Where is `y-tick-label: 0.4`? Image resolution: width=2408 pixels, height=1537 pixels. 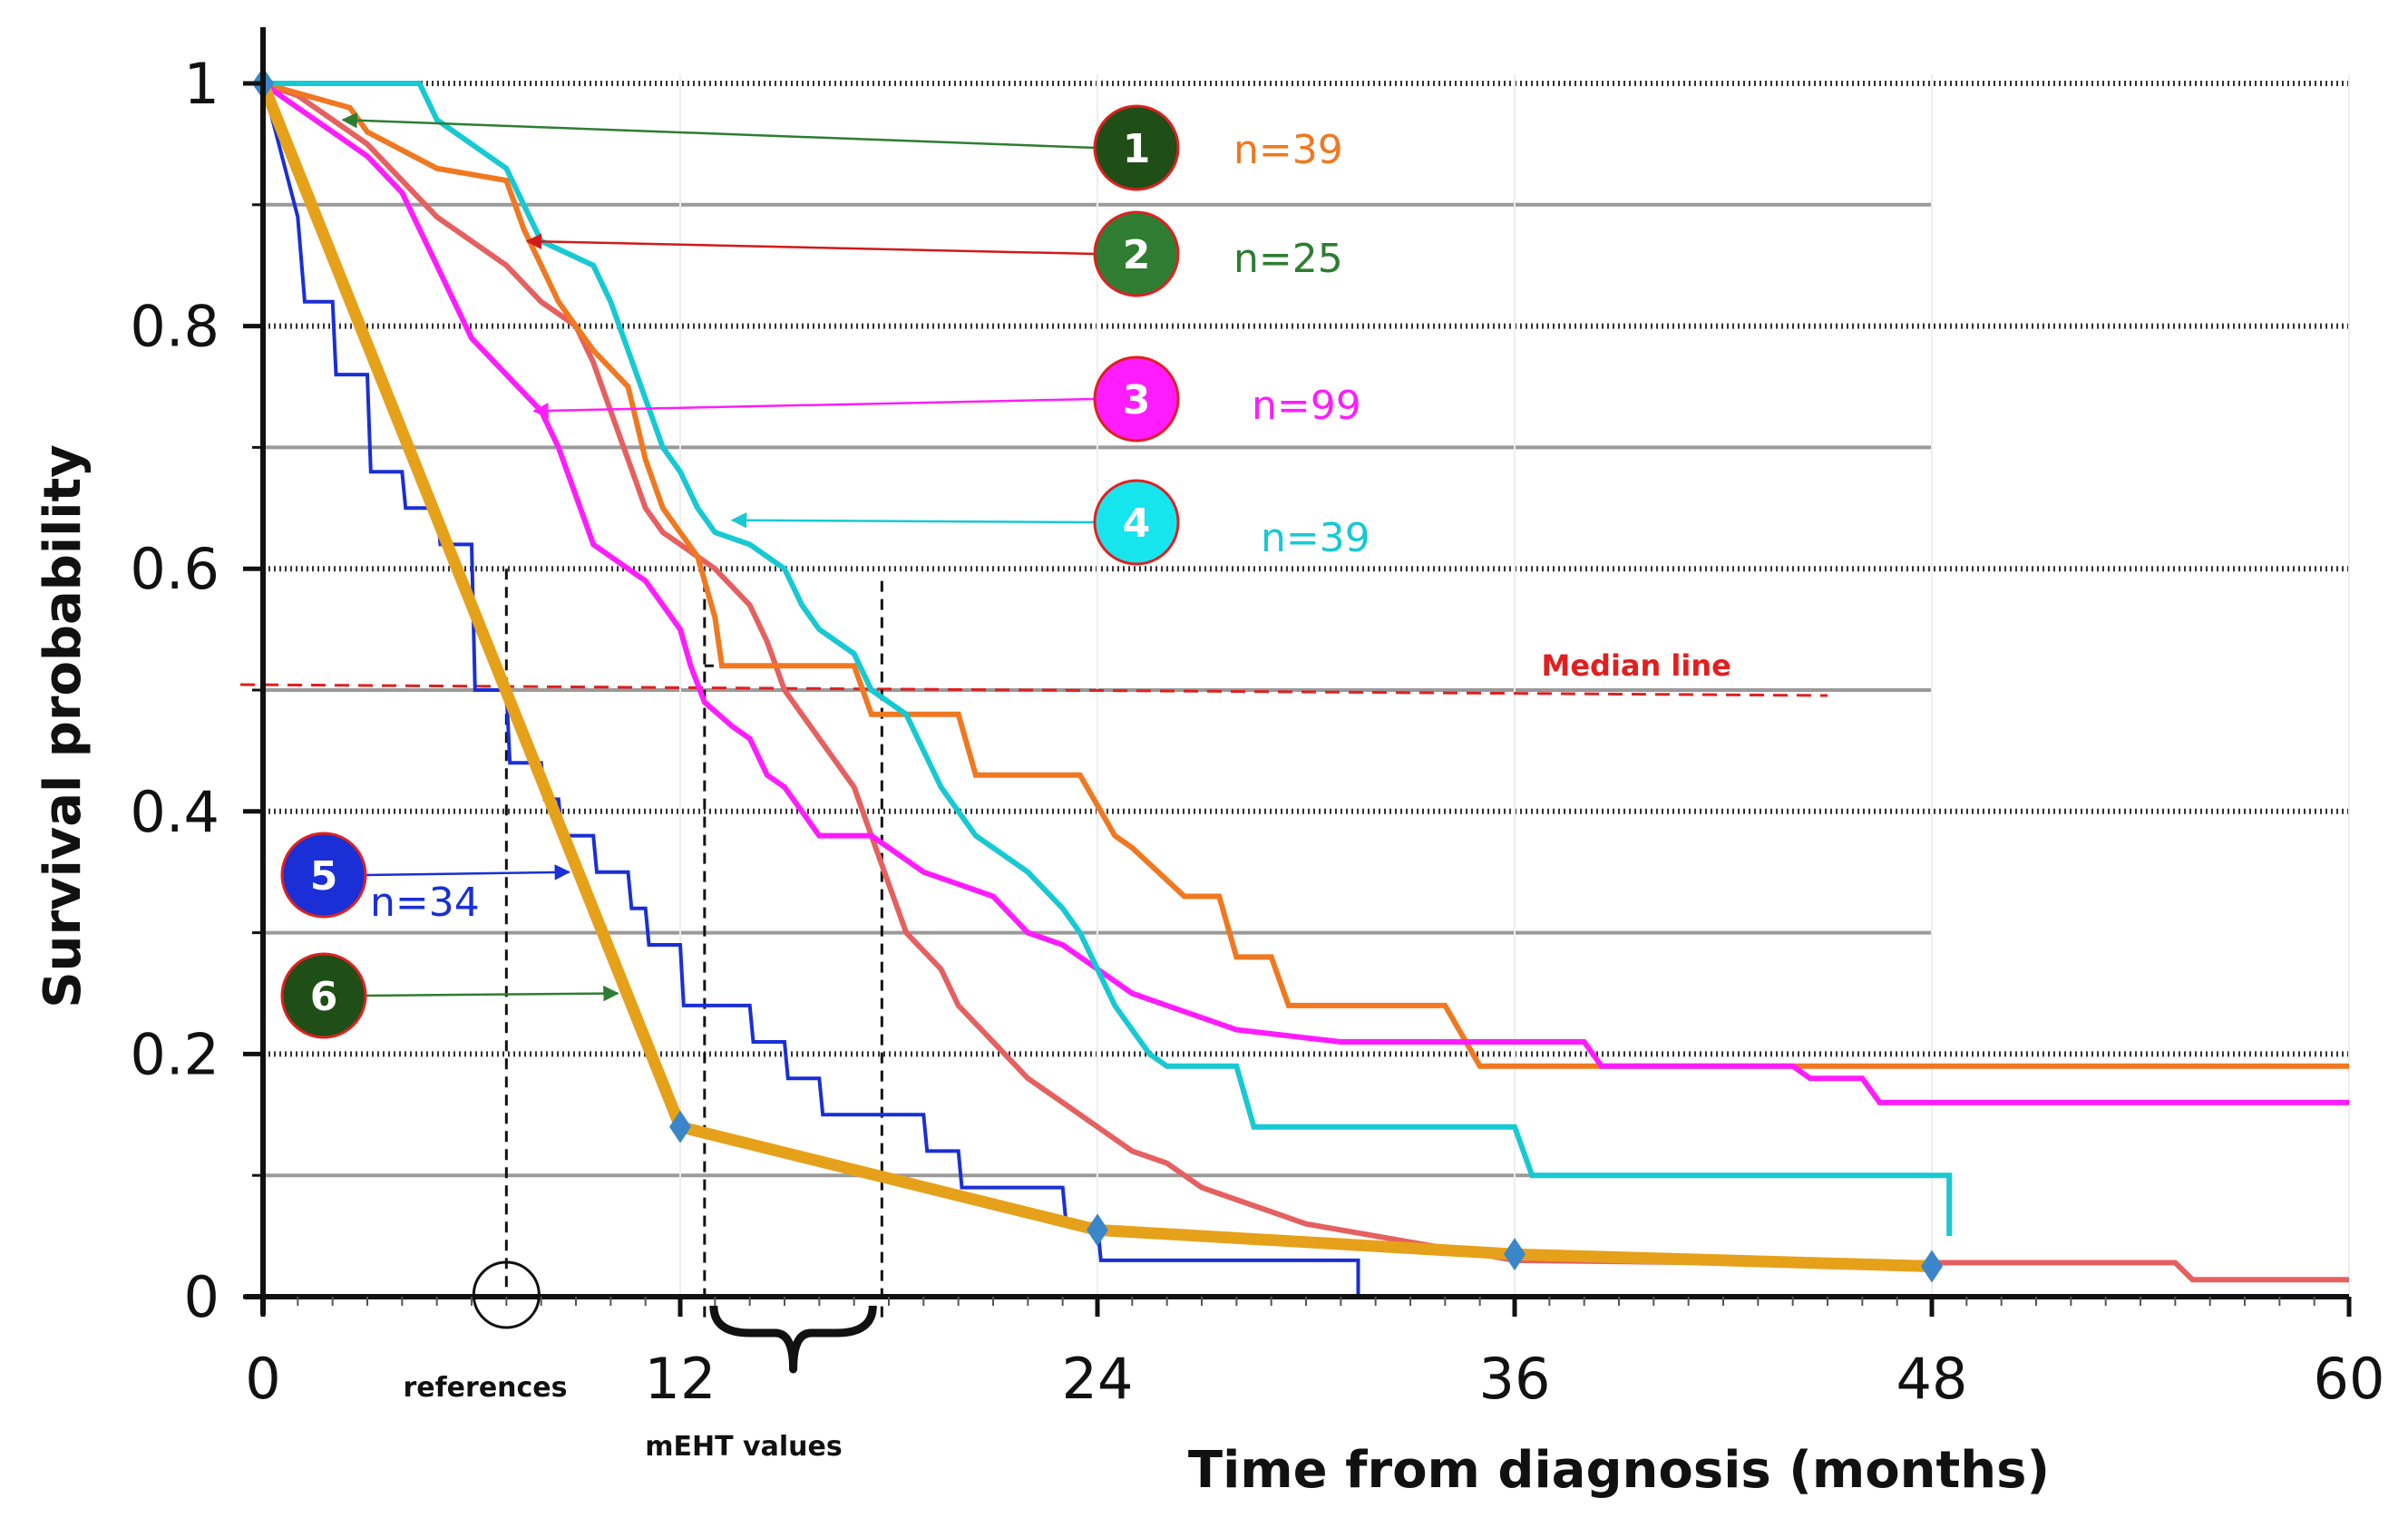
y-tick-label: 0.4 is located at coordinates (174, 812).